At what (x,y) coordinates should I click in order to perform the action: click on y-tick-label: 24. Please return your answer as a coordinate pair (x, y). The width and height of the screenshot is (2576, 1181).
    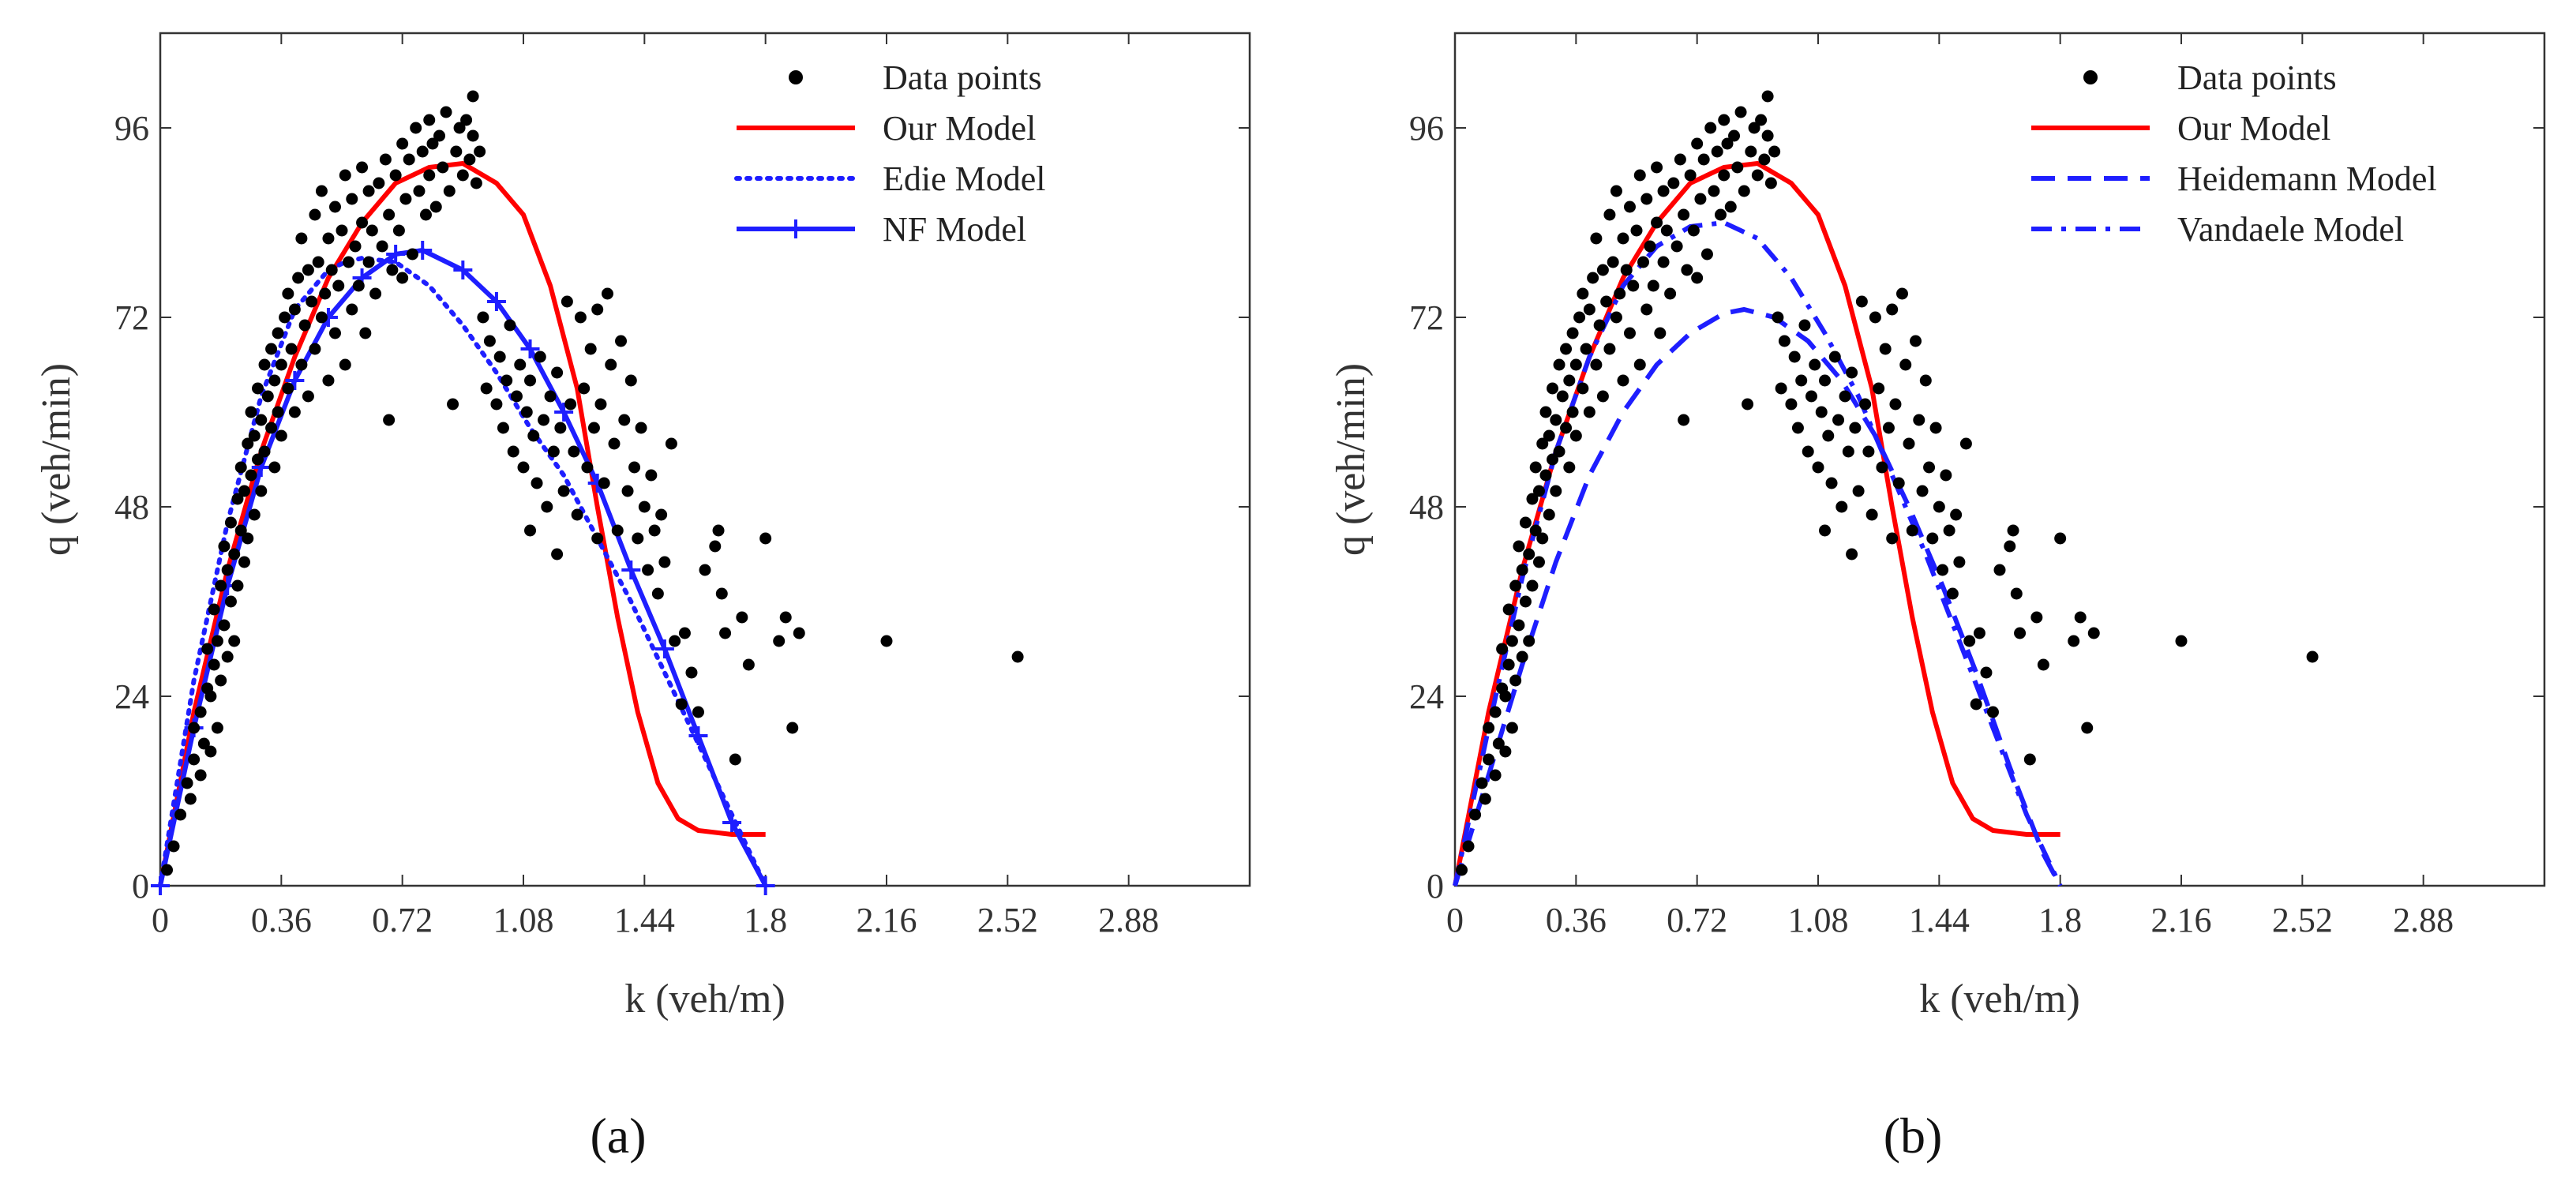
    Looking at the image, I should click on (131, 696).